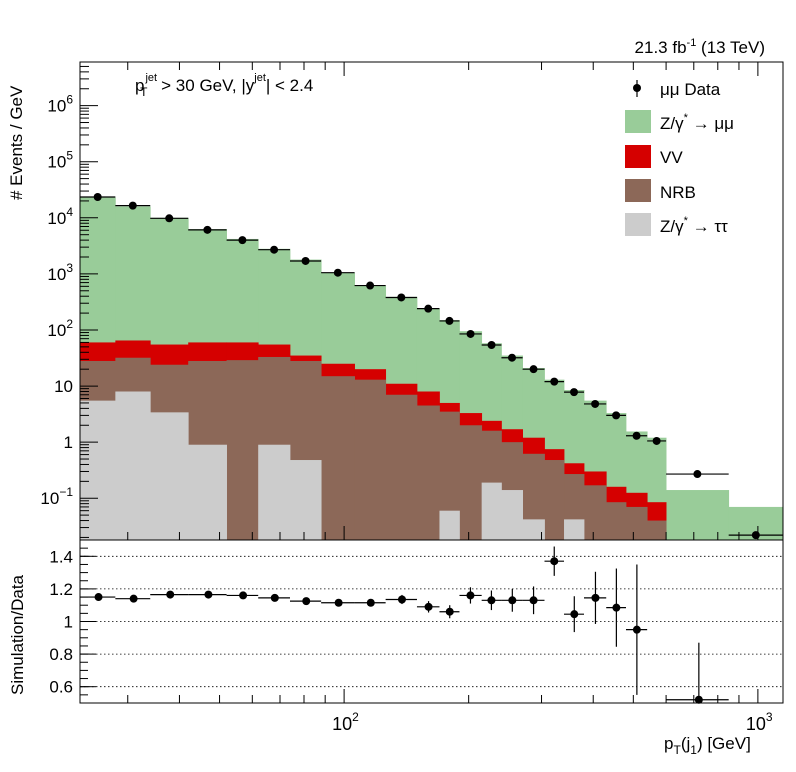 The width and height of the screenshot is (796, 772). What do you see at coordinates (16, 142) in the screenshot?
I see `main-y-axis-title: # Events / GeV` at bounding box center [16, 142].